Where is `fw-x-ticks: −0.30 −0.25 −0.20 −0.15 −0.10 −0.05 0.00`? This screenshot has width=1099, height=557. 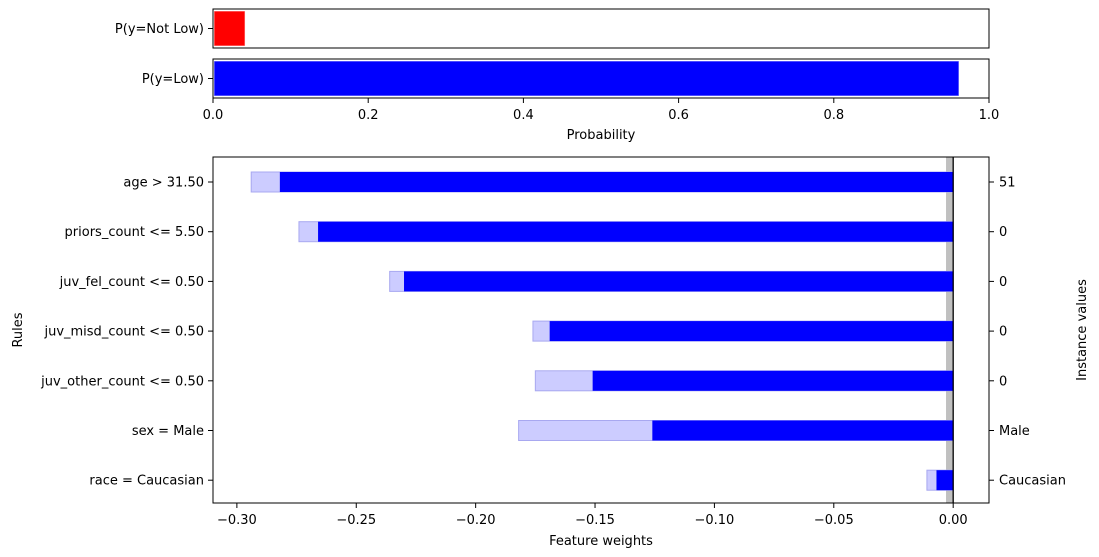 fw-x-ticks: −0.30 −0.25 −0.20 −0.15 −0.10 −0.05 0.00 is located at coordinates (592, 515).